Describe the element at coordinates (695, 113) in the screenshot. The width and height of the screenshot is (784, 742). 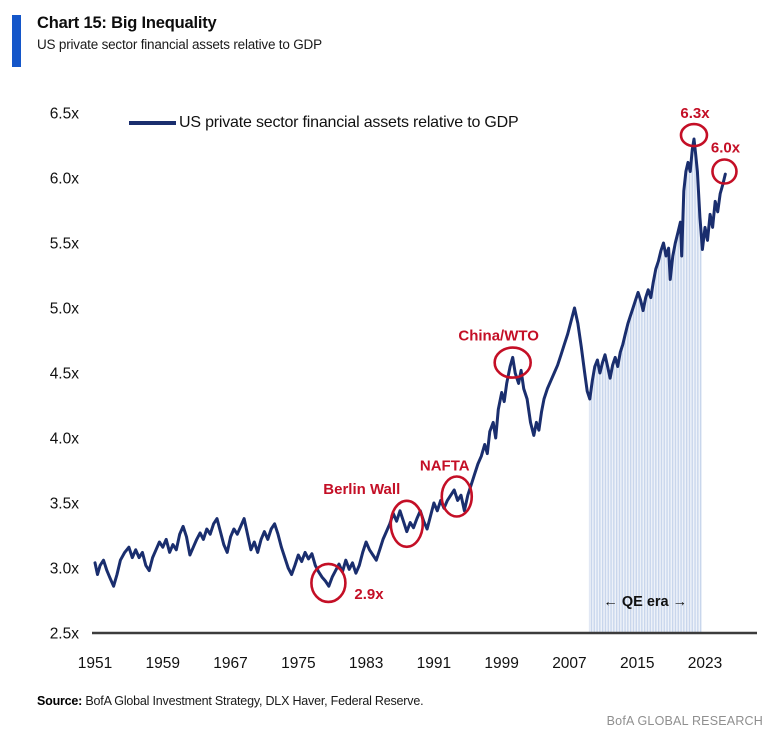
I see `annotation-label-peak-2021: 6.3x` at that location.